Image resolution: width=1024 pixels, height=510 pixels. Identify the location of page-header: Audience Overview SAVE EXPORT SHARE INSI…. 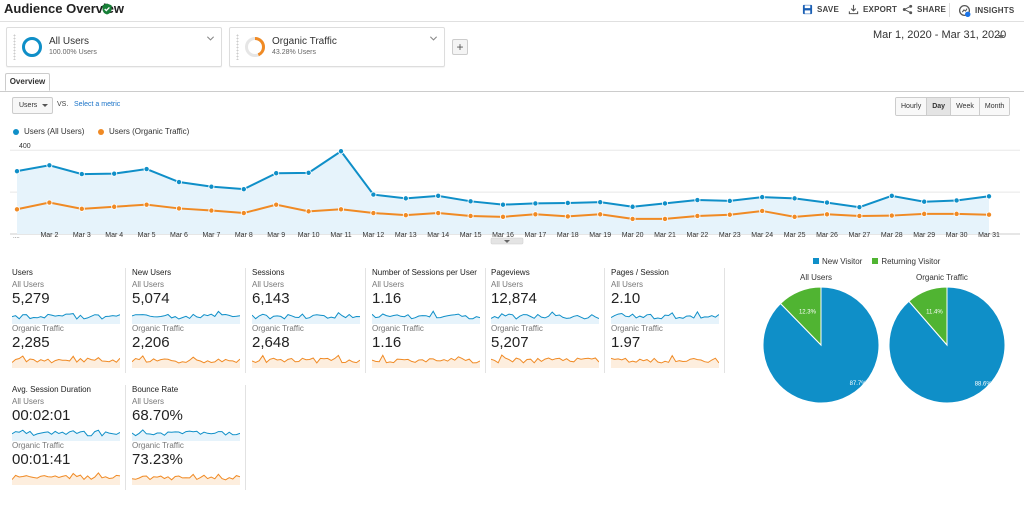
(512, 11).